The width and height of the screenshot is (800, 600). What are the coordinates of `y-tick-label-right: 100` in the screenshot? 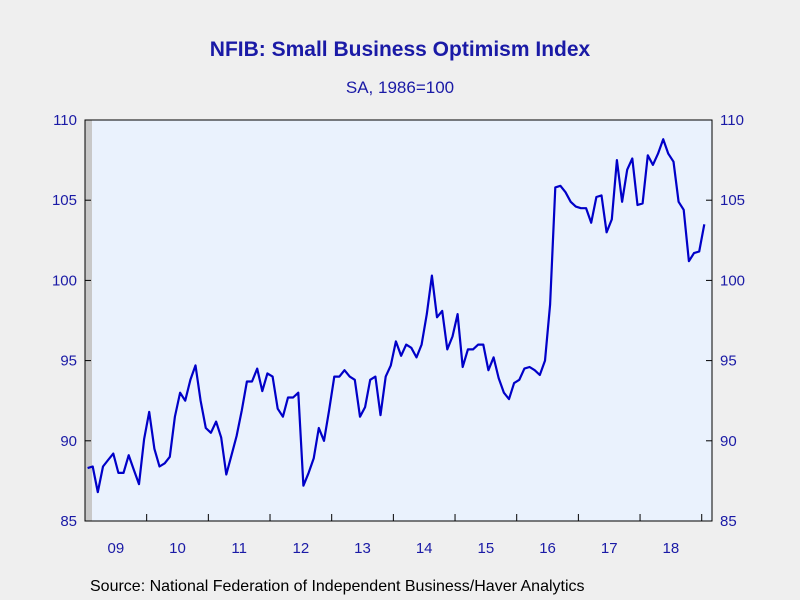 It's located at (732, 280).